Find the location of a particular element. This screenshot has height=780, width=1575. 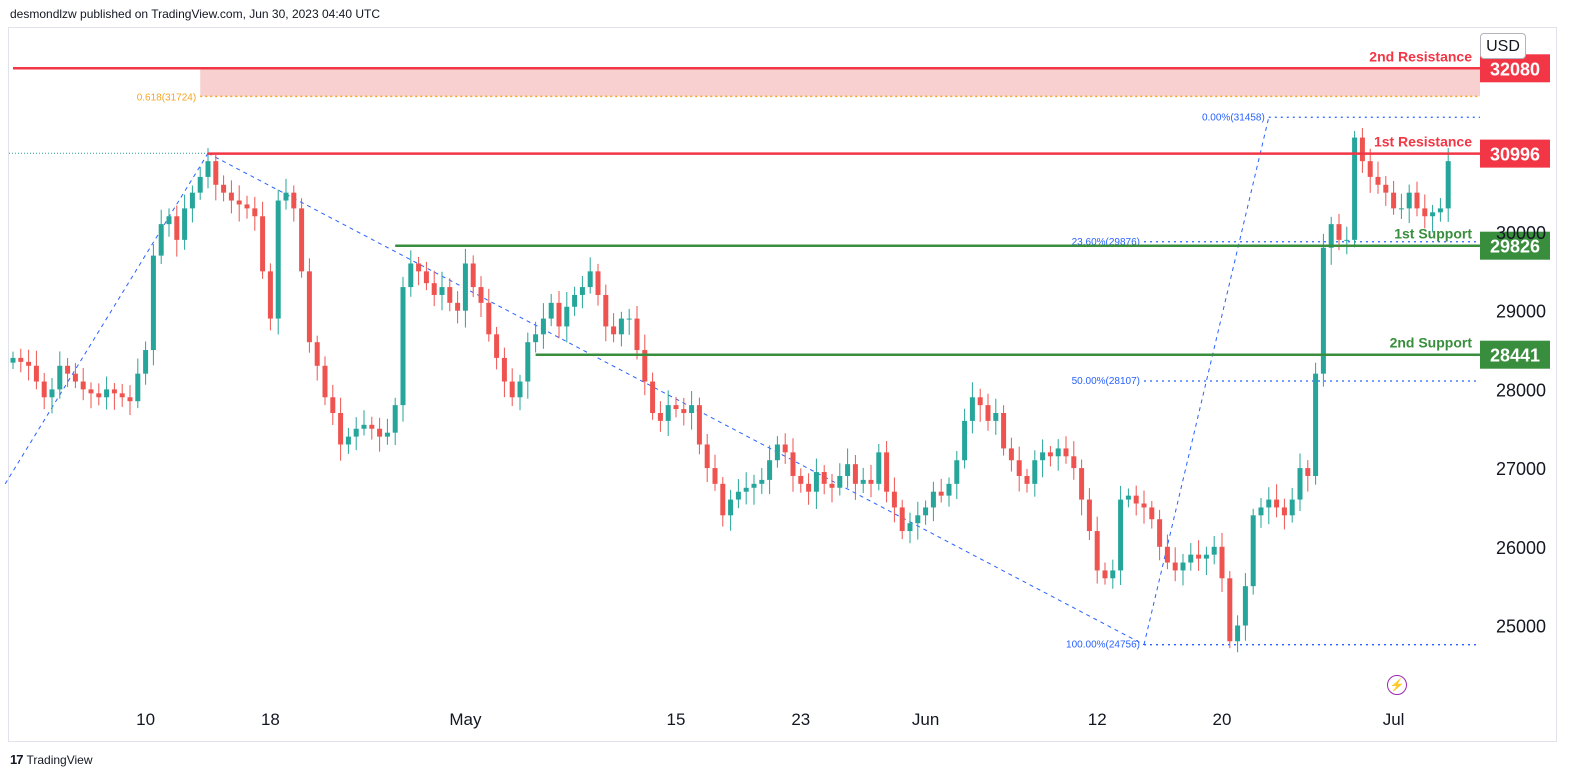

x-tick-label: 18 is located at coordinates (270, 719).